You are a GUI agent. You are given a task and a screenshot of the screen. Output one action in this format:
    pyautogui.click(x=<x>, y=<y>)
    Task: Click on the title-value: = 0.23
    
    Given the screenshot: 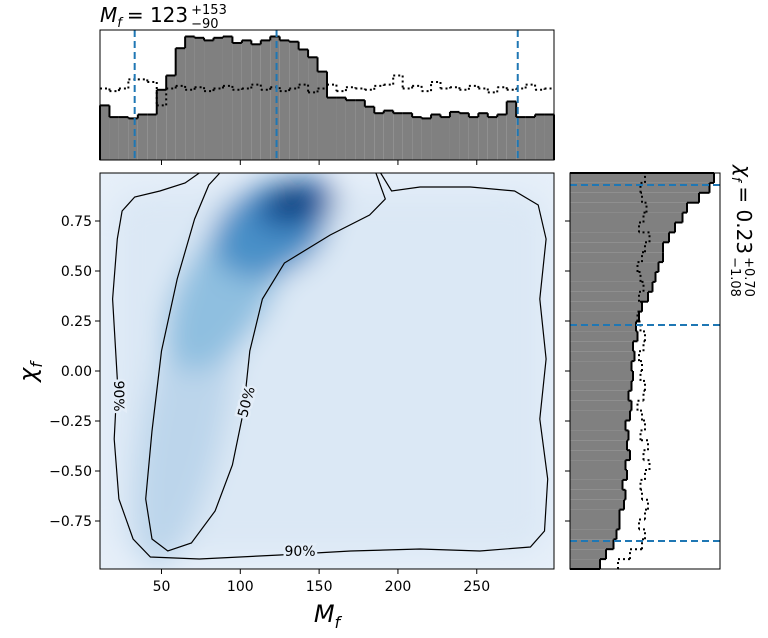 What is the action you would take?
    pyautogui.click(x=744, y=220)
    